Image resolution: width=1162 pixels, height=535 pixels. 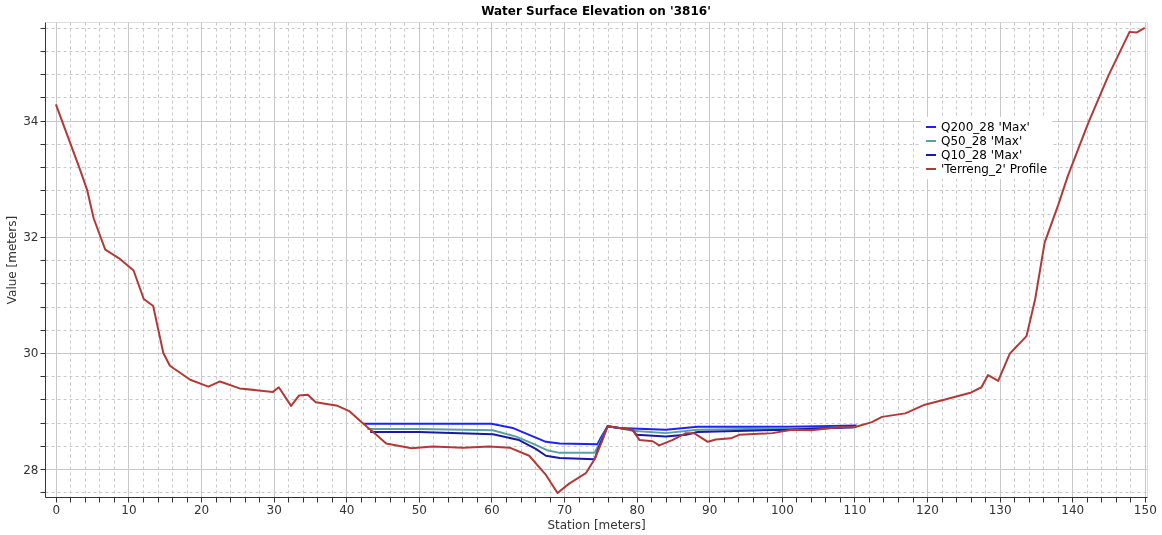 What do you see at coordinates (596, 10) in the screenshot?
I see `chart-title: Water Surface Elevation on '3816'` at bounding box center [596, 10].